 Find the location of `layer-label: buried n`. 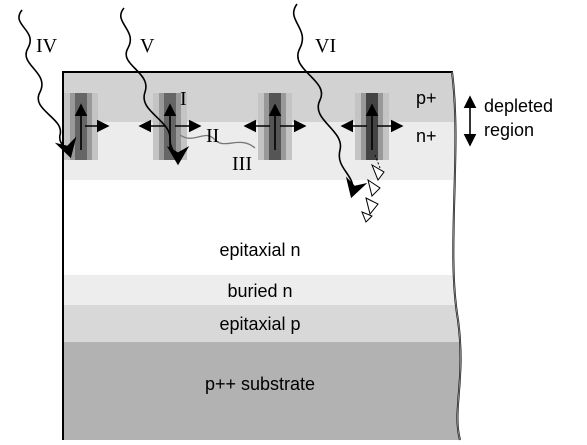

layer-label: buried n is located at coordinates (259, 291).